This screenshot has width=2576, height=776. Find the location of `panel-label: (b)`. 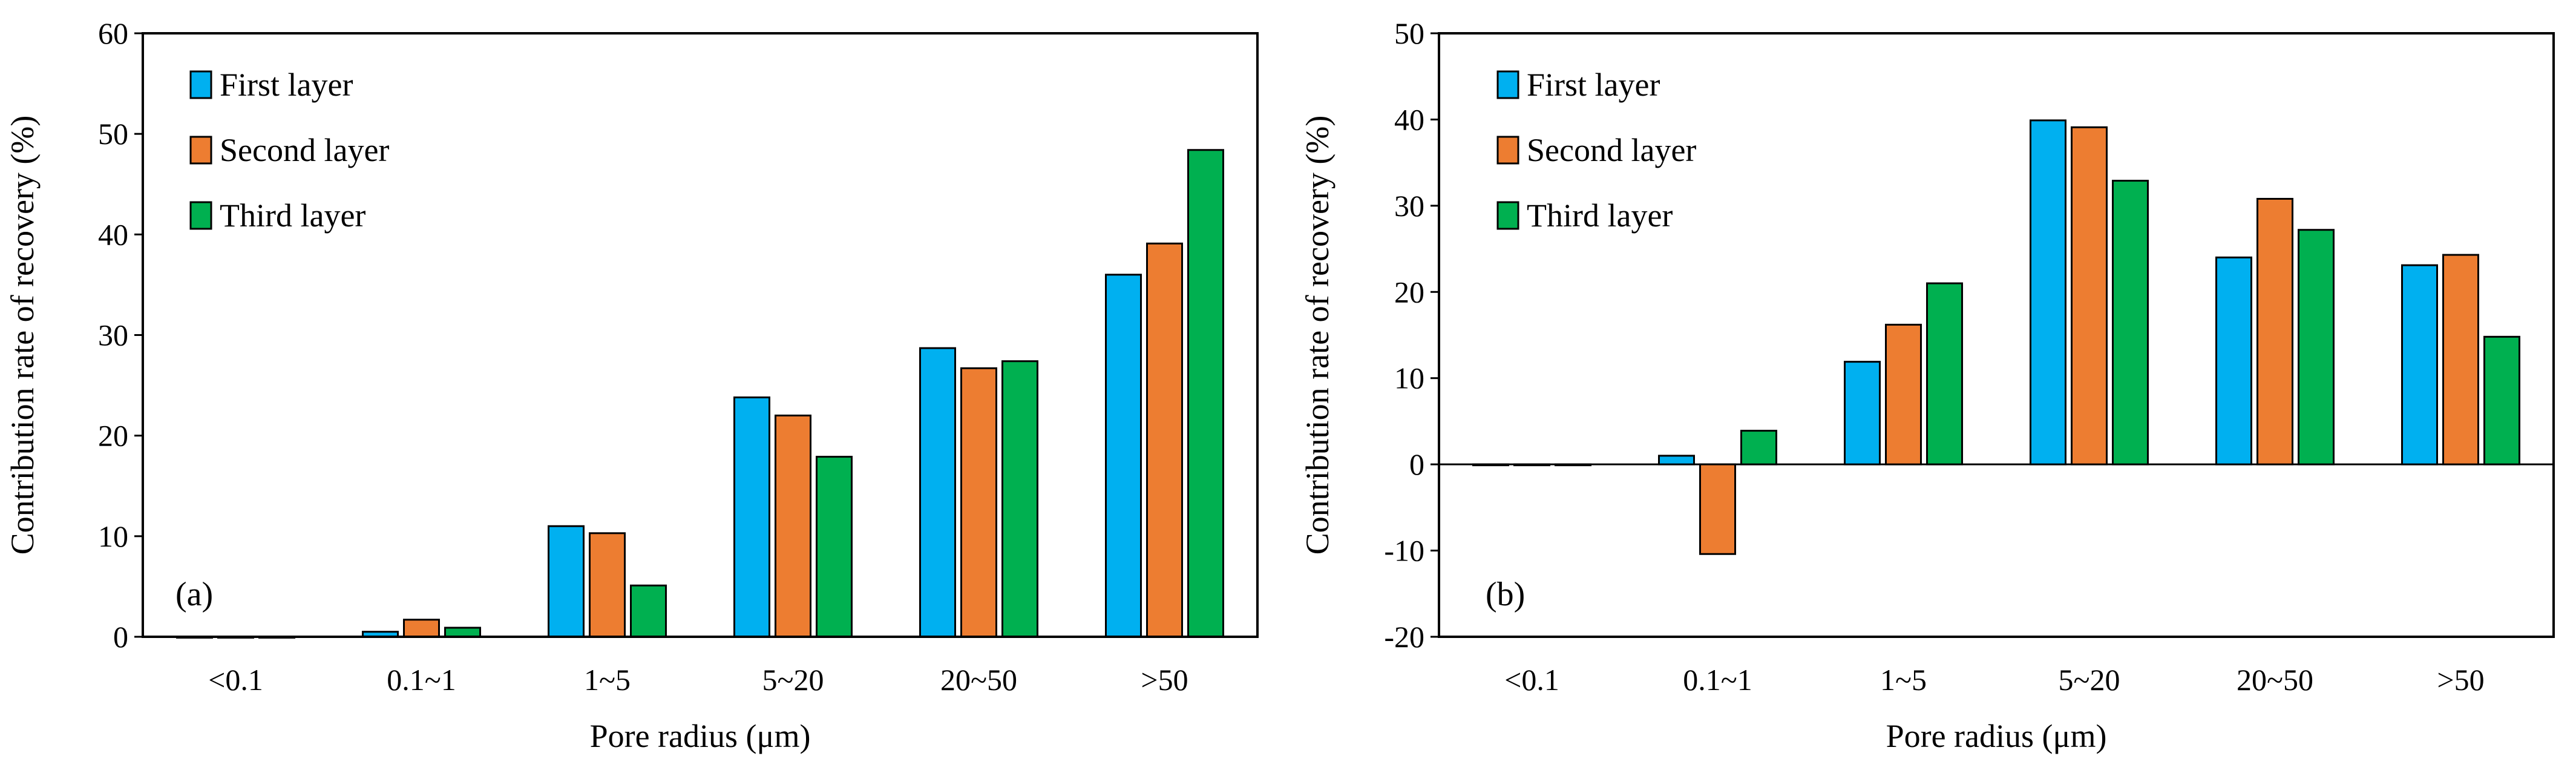

panel-label: (b) is located at coordinates (1505, 594).